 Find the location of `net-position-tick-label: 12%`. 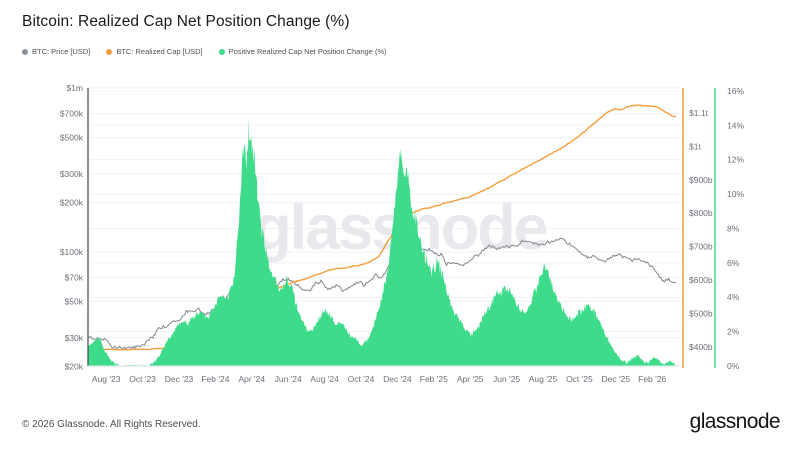

net-position-tick-label: 12% is located at coordinates (735, 160).